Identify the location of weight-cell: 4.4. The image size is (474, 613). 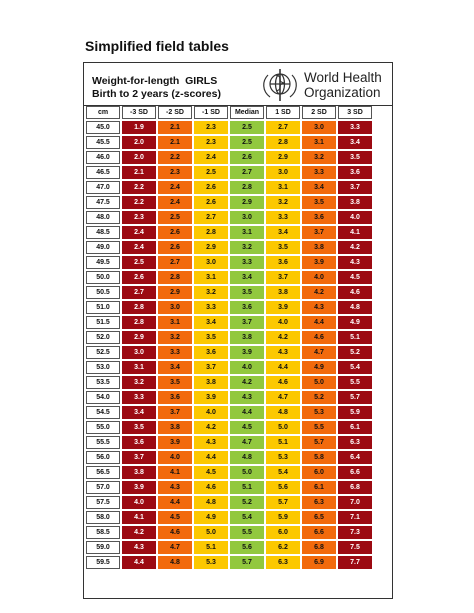
(247, 412).